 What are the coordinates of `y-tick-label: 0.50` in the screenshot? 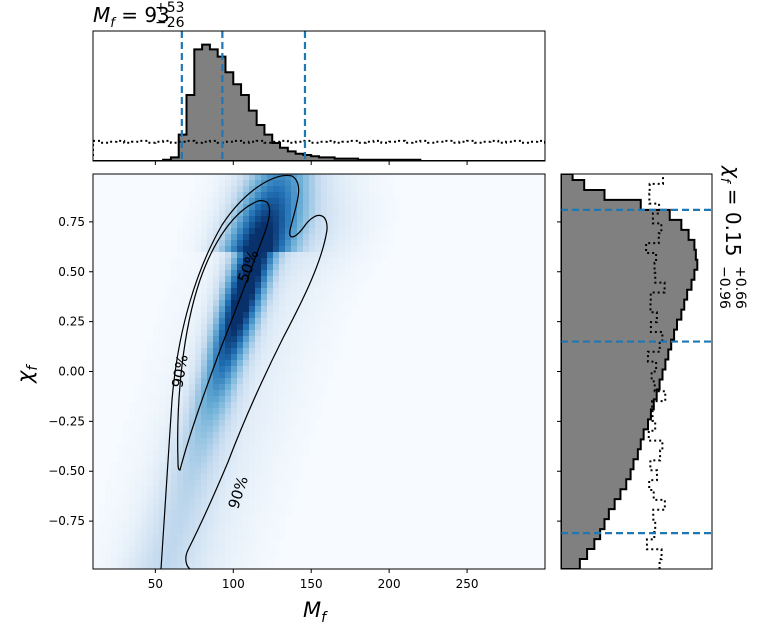 It's located at (71, 272).